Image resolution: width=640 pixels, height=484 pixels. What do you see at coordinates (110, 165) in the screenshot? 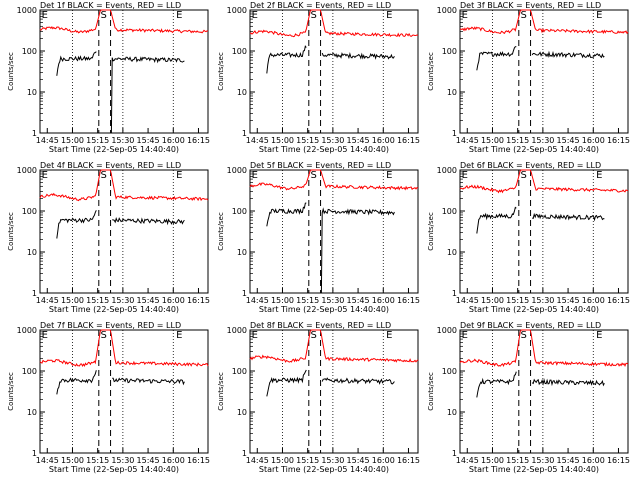
I see `panel-title: Det 4f BLACK = Events, RED = LLD` at bounding box center [110, 165].